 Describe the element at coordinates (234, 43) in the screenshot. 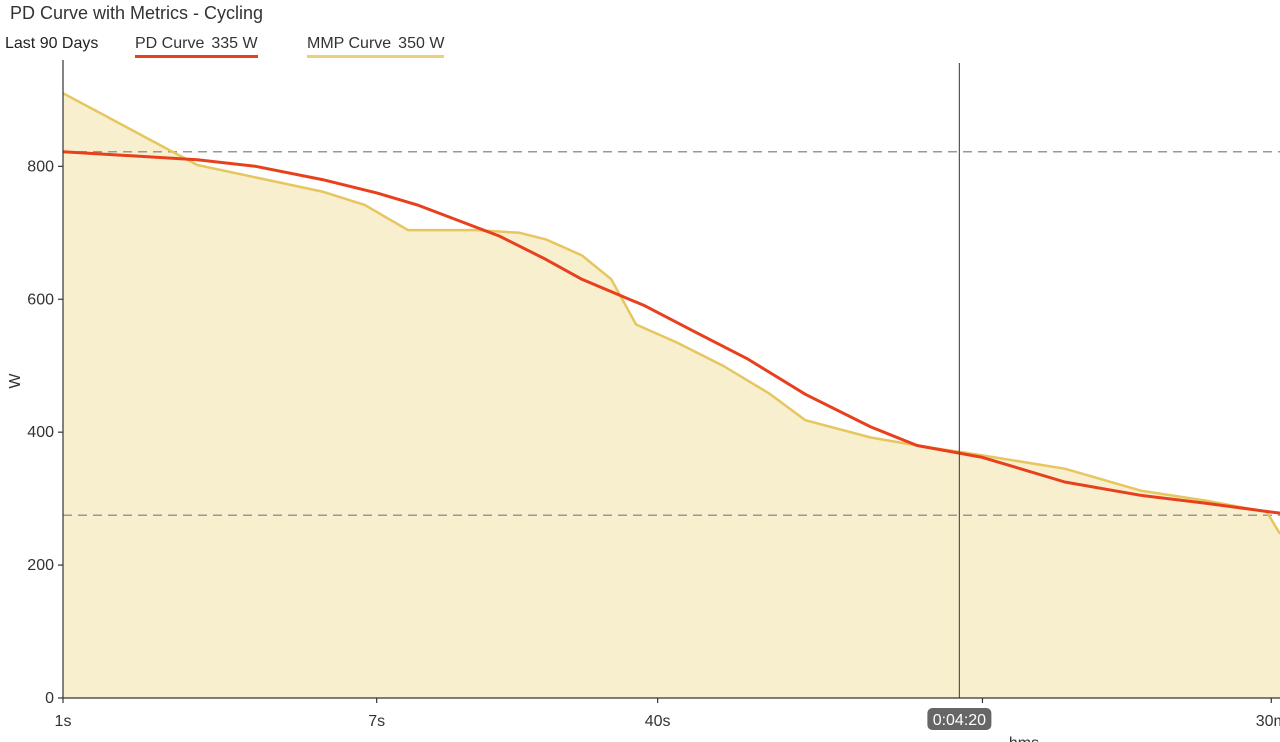

I see `legend-value: 335 W` at that location.